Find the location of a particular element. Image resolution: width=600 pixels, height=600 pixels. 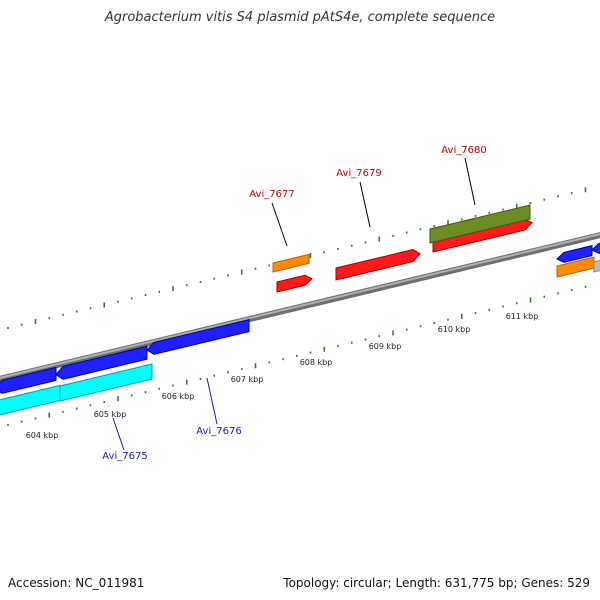

scale-label: 605 kbp is located at coordinates (110, 414).